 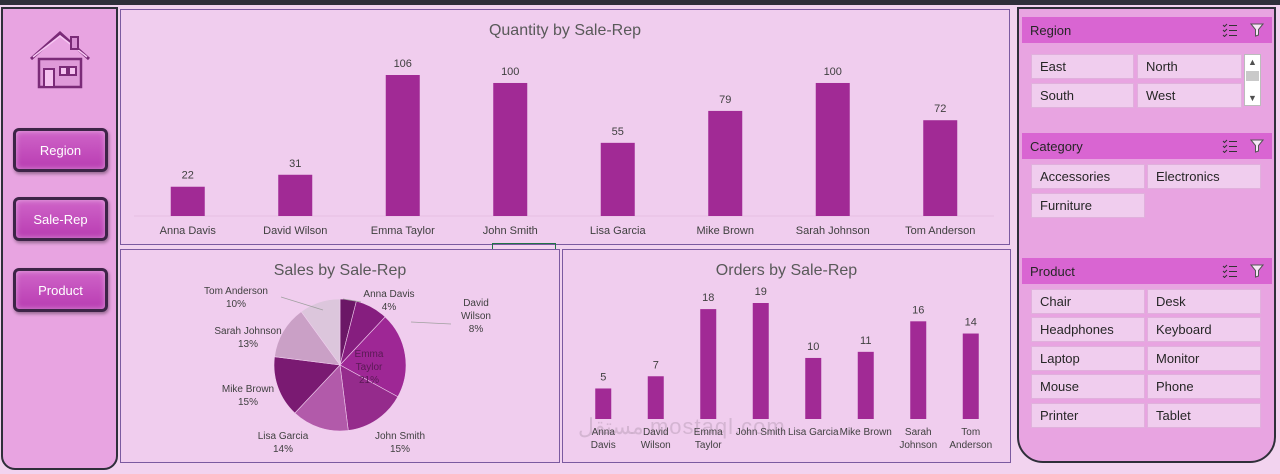 I want to click on quantity-bar-emma-taylor, so click(x=402, y=145).